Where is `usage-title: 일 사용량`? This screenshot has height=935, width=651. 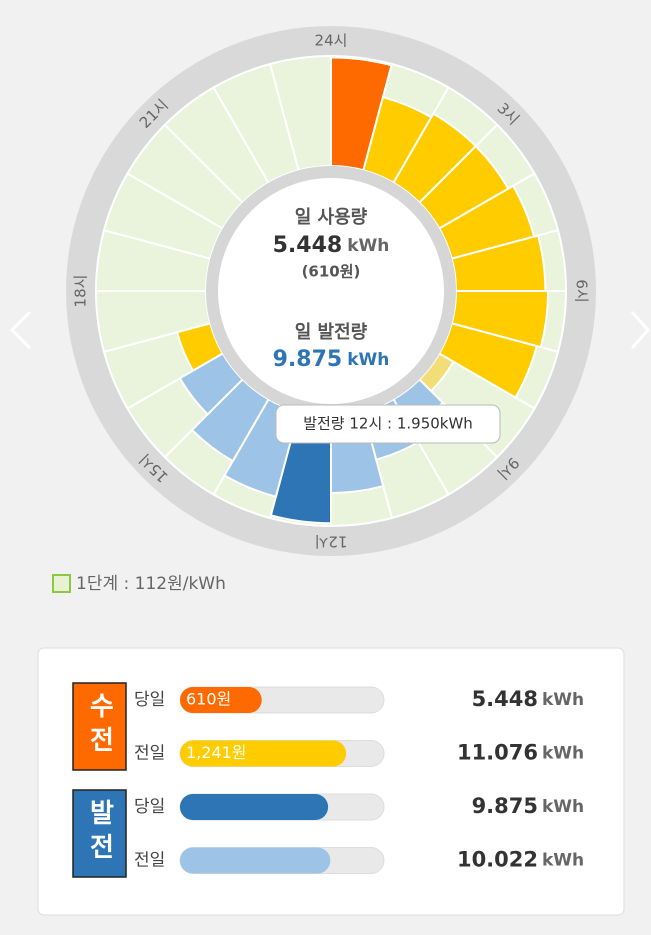 usage-title: 일 사용량 is located at coordinates (331, 217).